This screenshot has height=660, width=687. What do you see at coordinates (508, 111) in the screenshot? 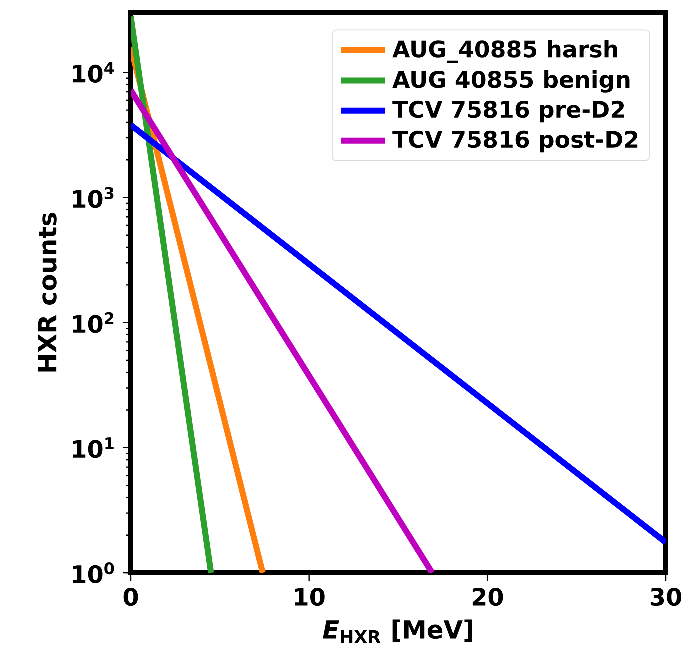
I see `legend-label: TCV 75816 pre-D2` at bounding box center [508, 111].